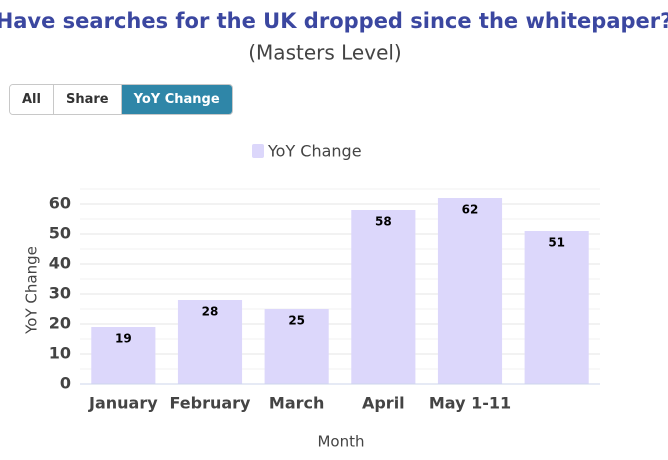 The width and height of the screenshot is (668, 460). I want to click on legend-swatch, so click(258, 151).